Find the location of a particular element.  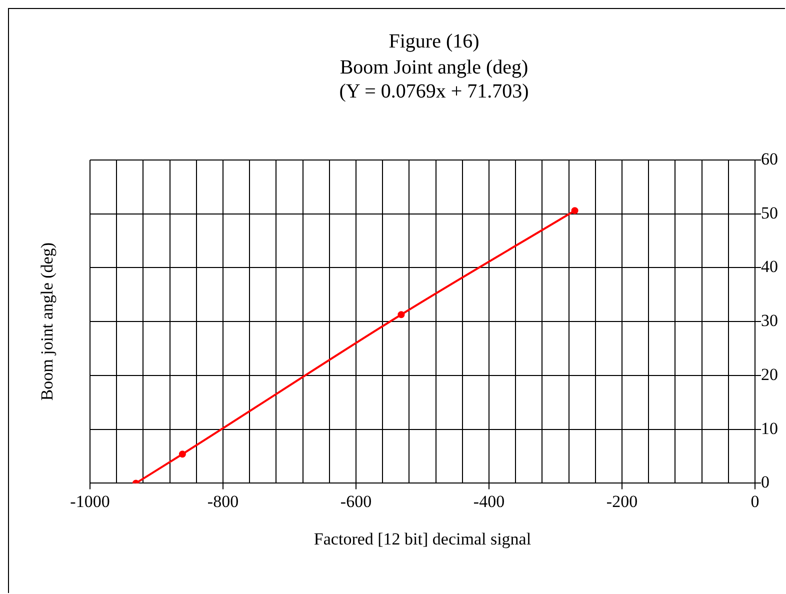

y-tick-label: 40 is located at coordinates (769, 266).